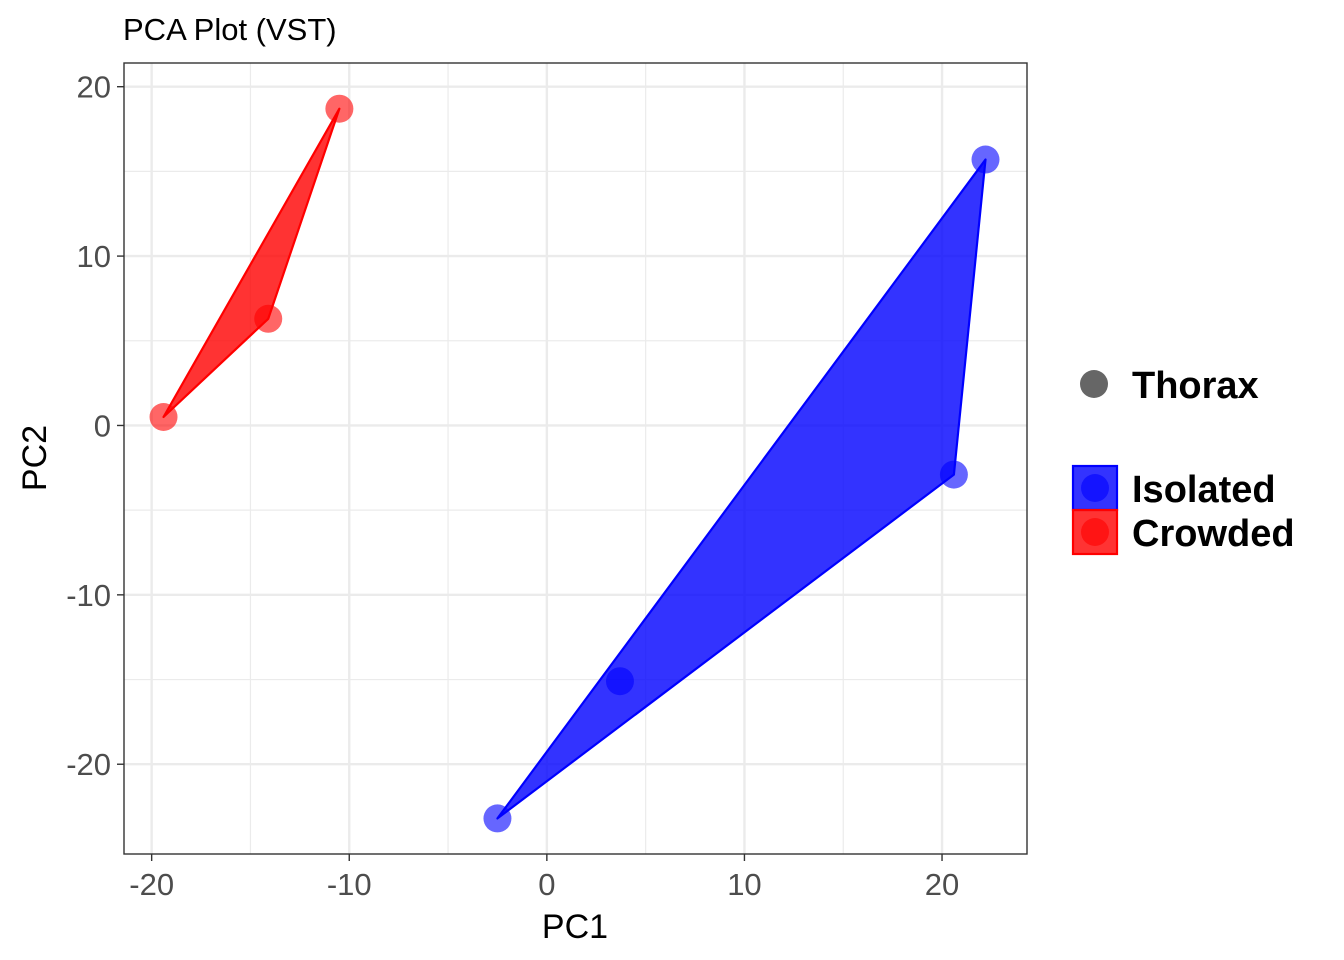 This screenshot has height=960, width=1344. What do you see at coordinates (1213, 534) in the screenshot?
I see `legend-label-crowded: Crowded` at bounding box center [1213, 534].